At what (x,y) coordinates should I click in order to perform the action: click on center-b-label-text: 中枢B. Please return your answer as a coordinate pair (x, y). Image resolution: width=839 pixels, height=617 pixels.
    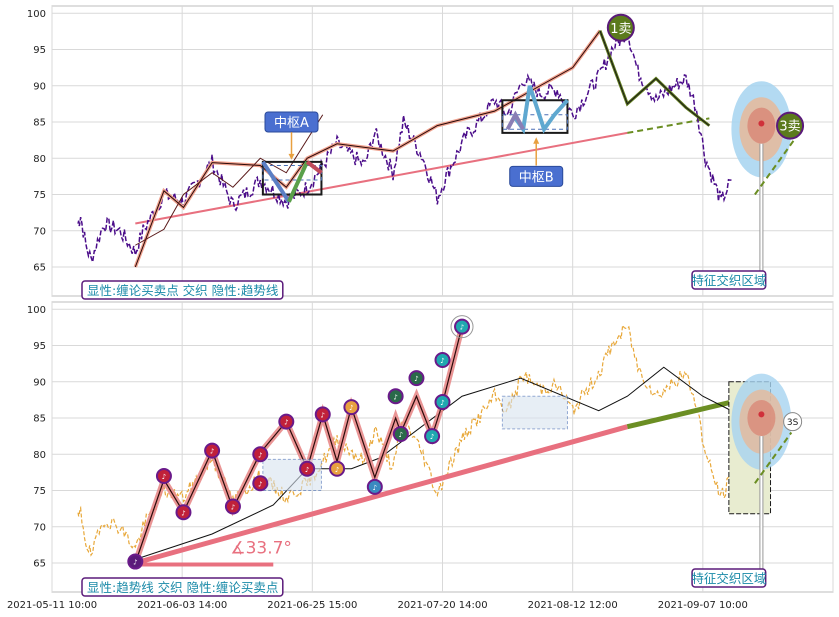
    Looking at the image, I should click on (536, 177).